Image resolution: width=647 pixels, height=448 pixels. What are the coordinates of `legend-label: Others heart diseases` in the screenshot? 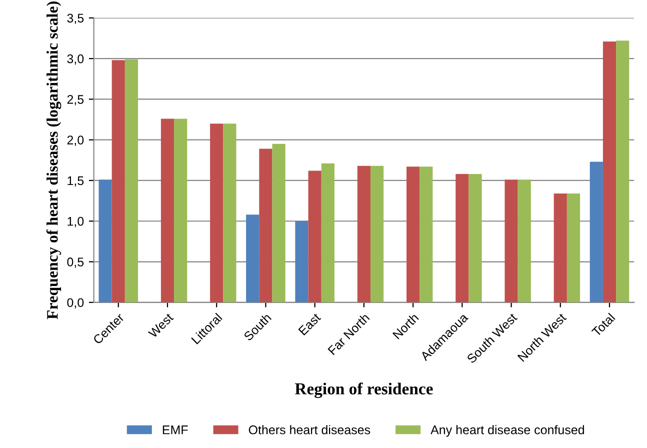 It's located at (309, 429).